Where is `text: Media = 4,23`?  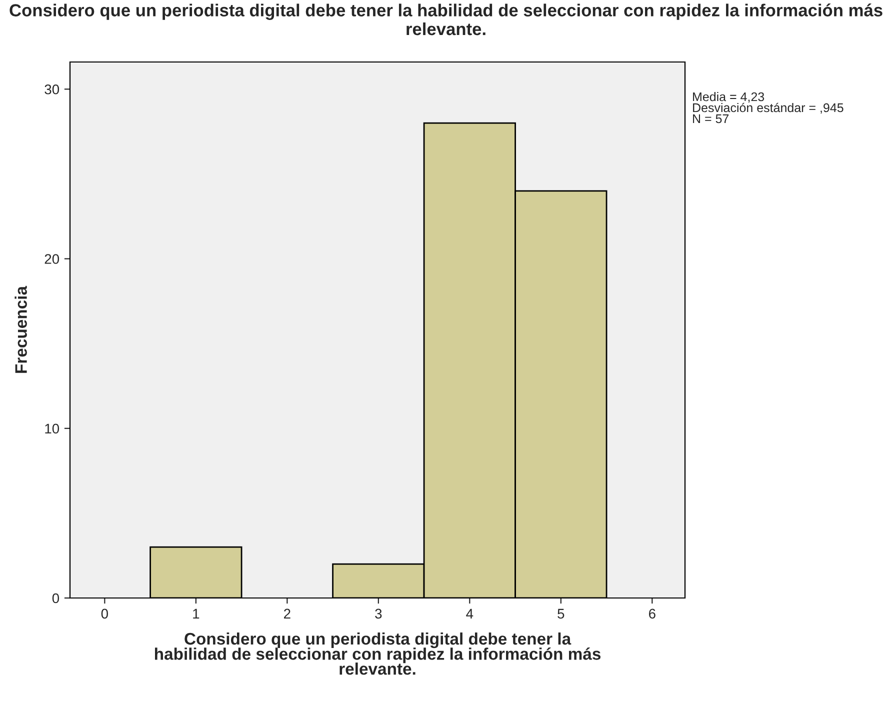 text: Media = 4,23 is located at coordinates (728, 97).